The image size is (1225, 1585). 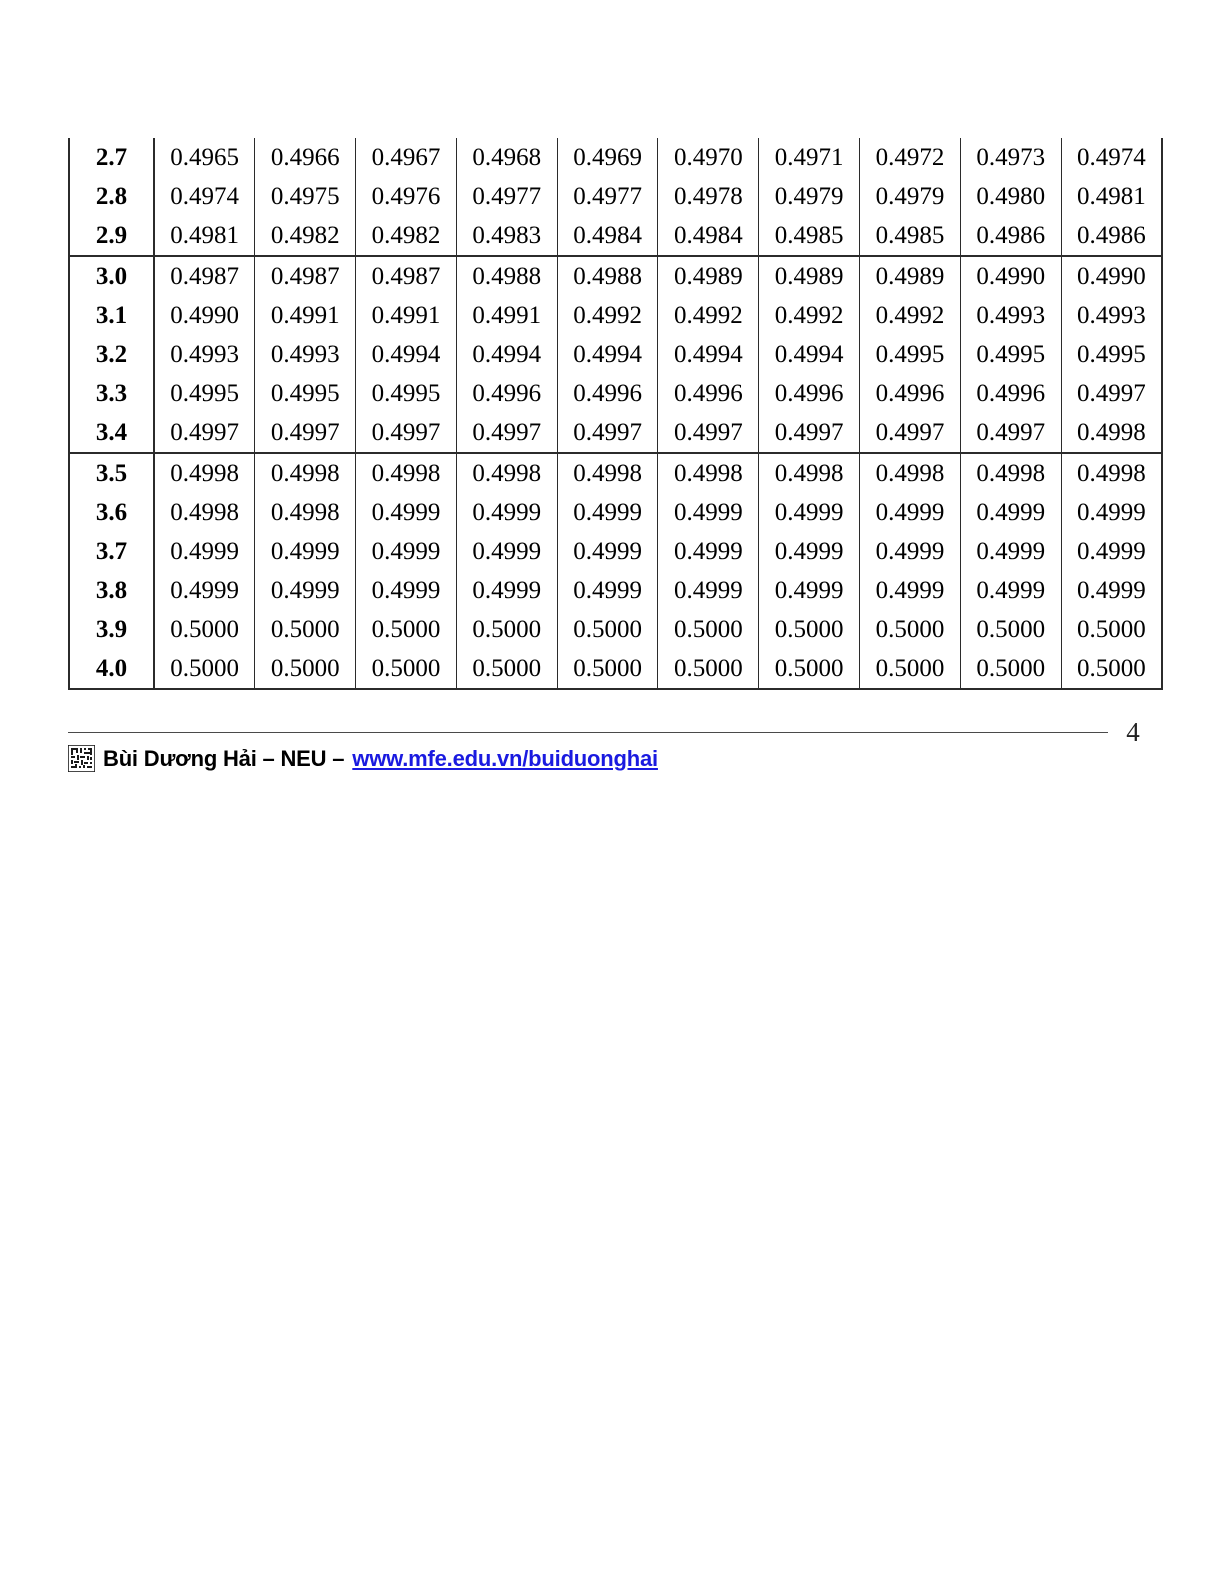 What do you see at coordinates (809, 157) in the screenshot?
I see `probability-cell: 0.4971` at bounding box center [809, 157].